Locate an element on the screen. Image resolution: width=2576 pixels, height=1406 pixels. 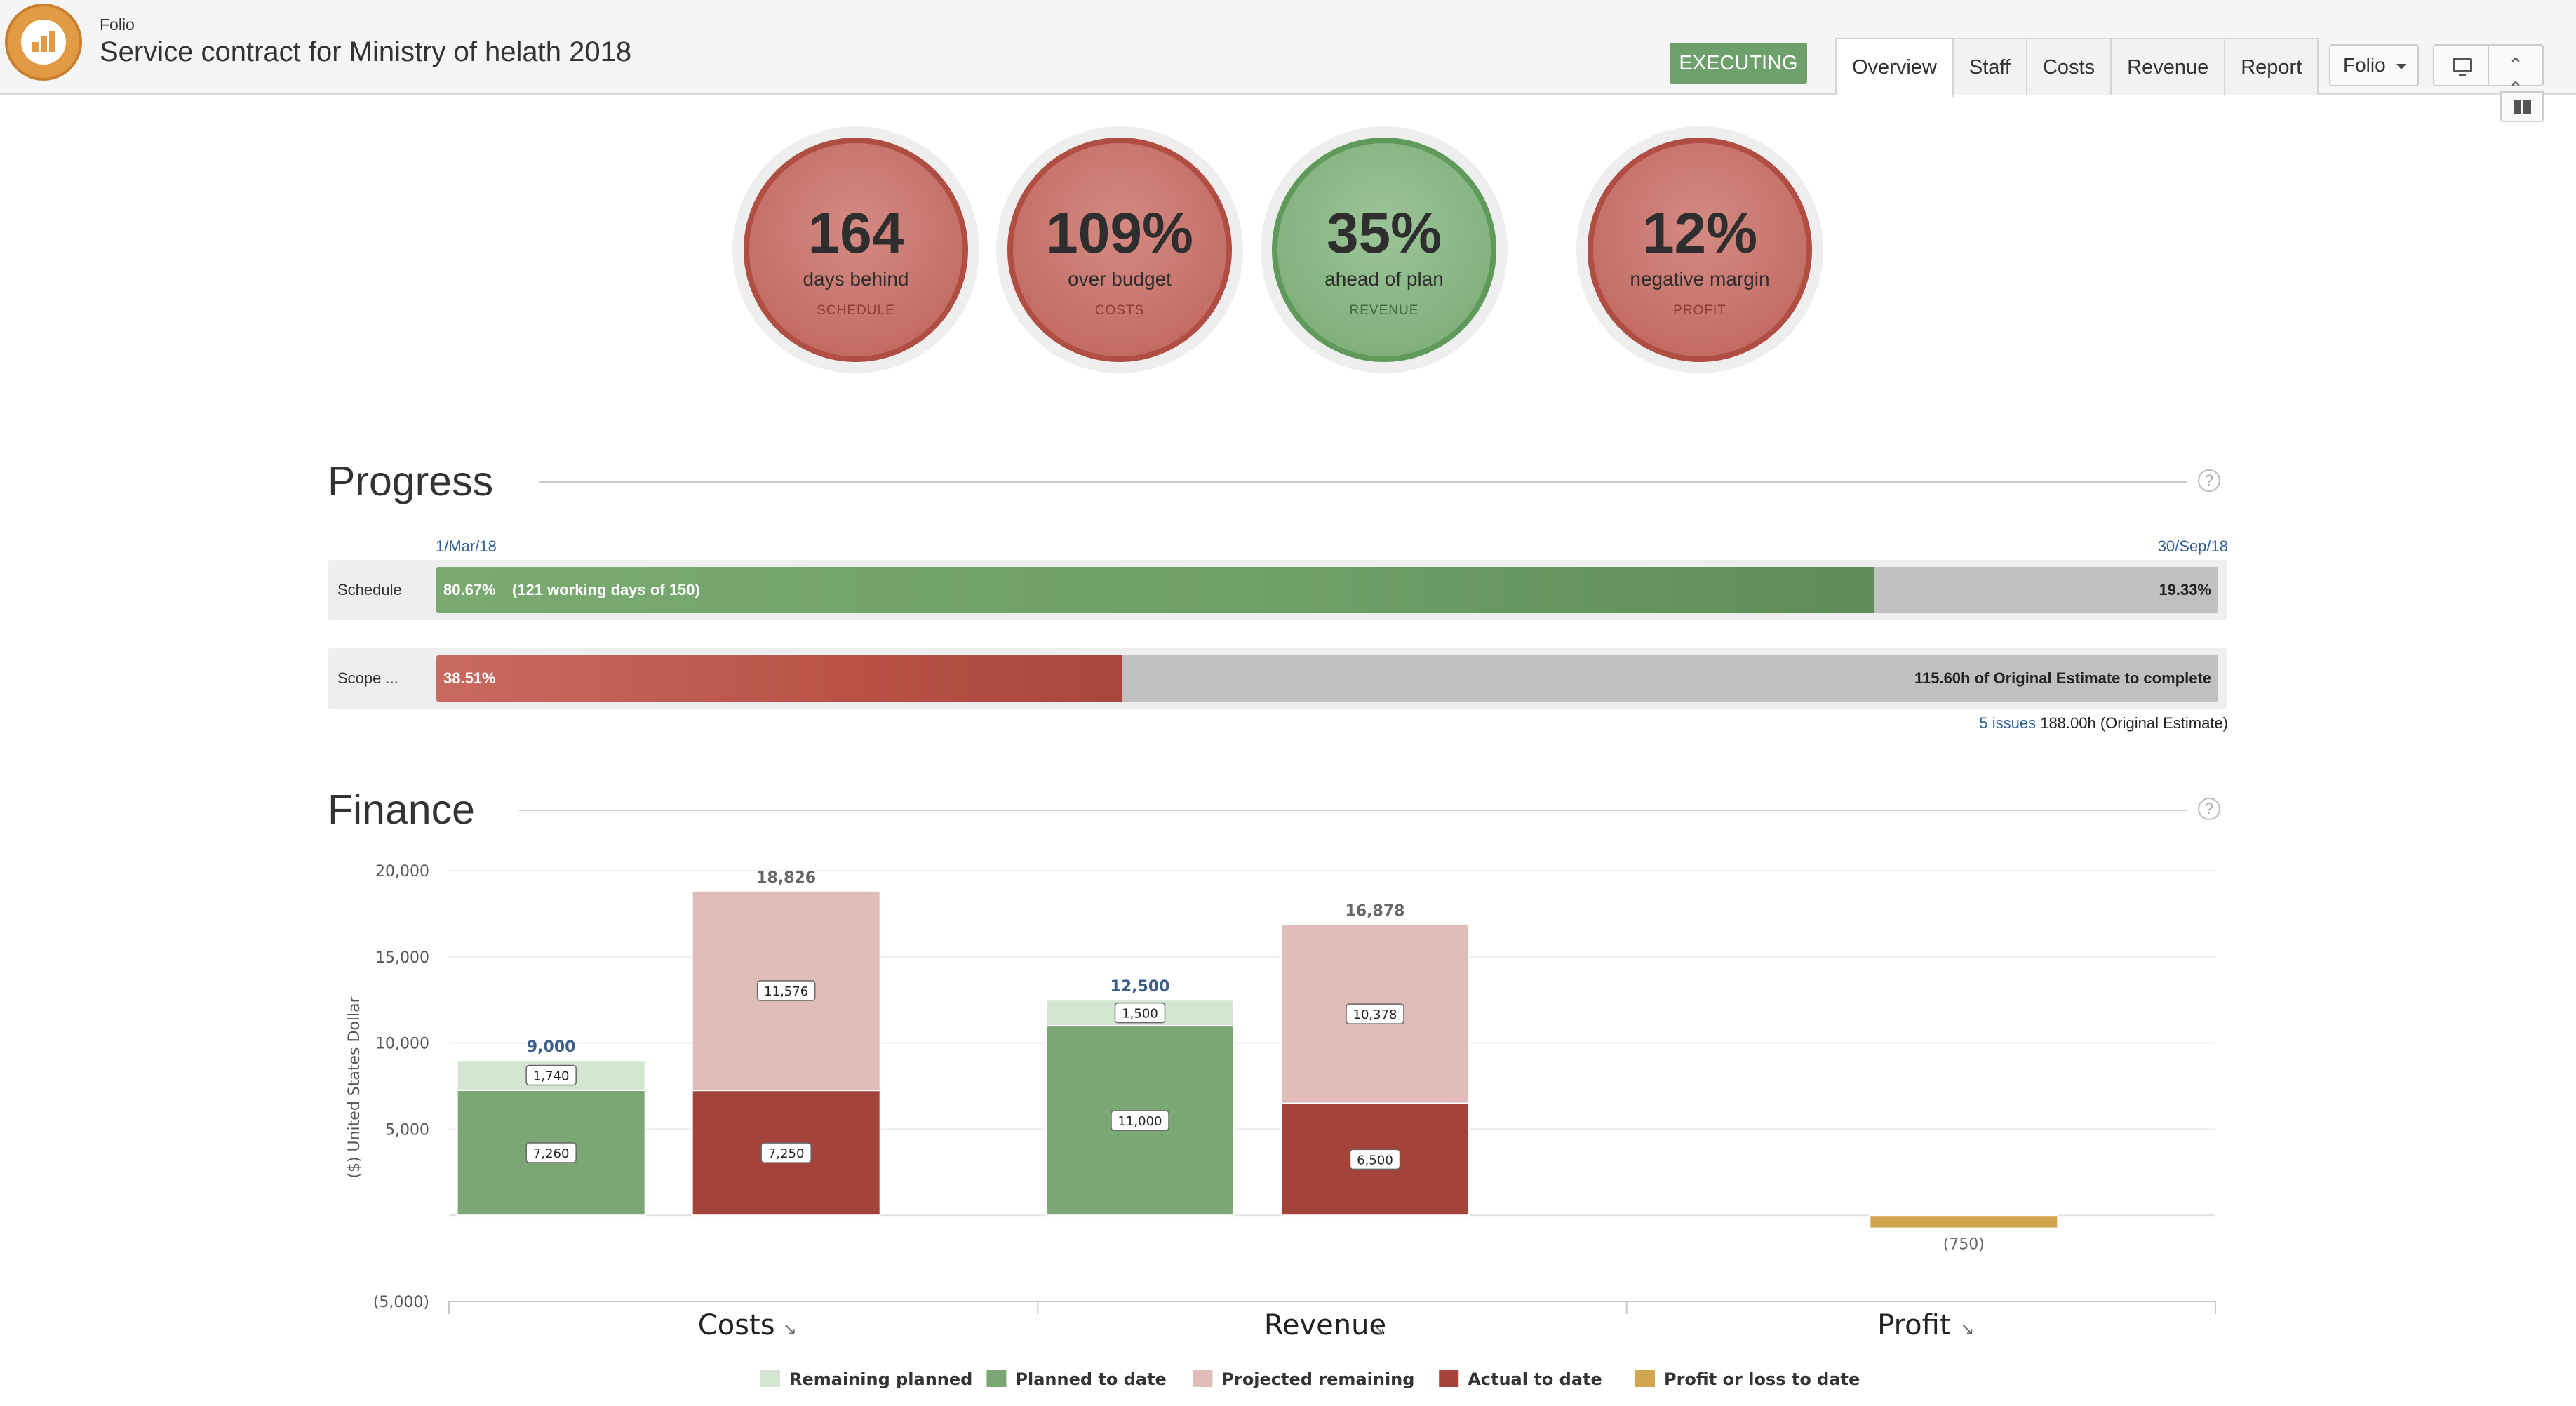
y-tick-label: 20,000 is located at coordinates (402, 872).